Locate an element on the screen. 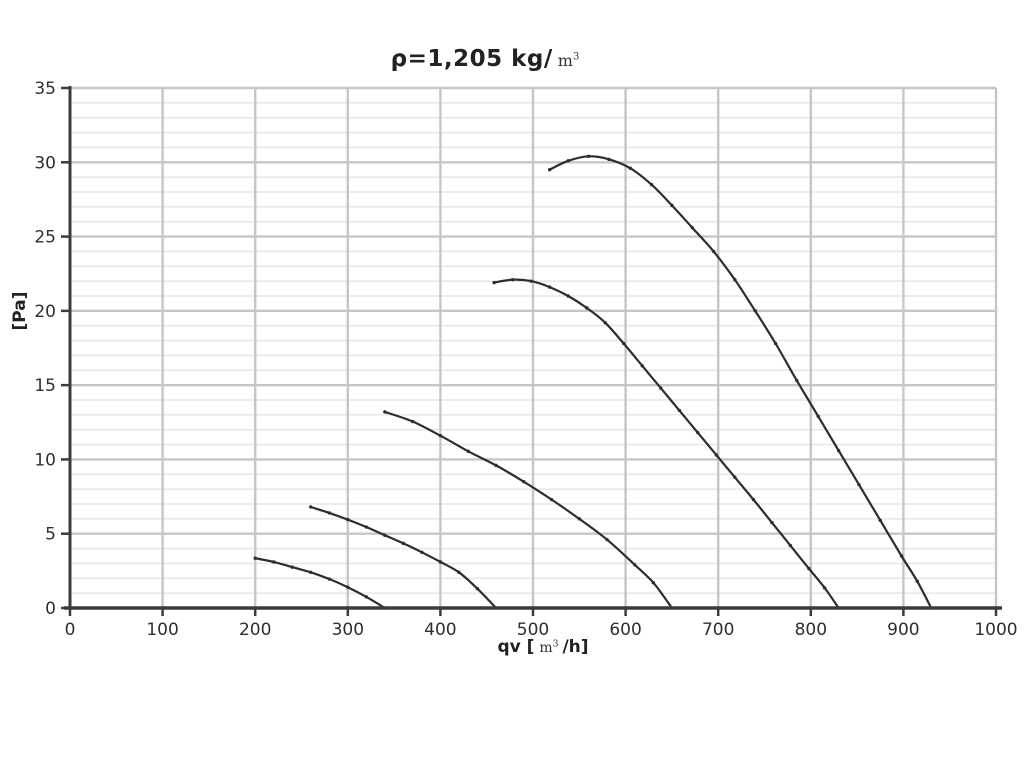  x-tick-label: 800 is located at coordinates (811, 630).